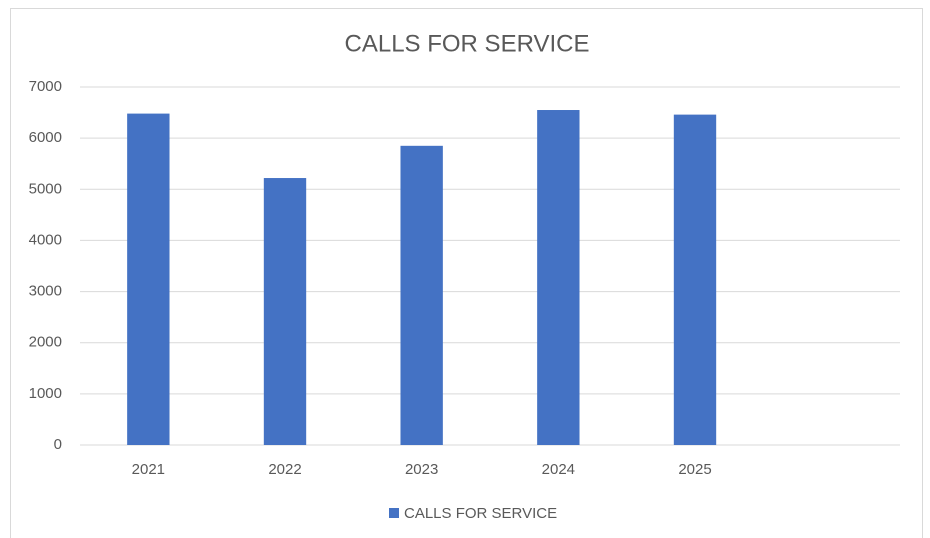 This screenshot has height=538, width=930. I want to click on y-tick-label: 3000, so click(45, 291).